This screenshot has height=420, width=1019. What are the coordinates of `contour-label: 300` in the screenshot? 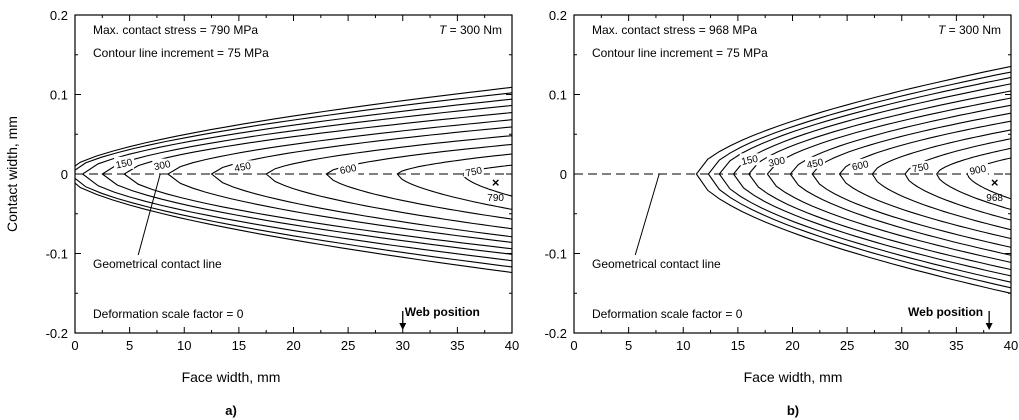 It's located at (162, 166).